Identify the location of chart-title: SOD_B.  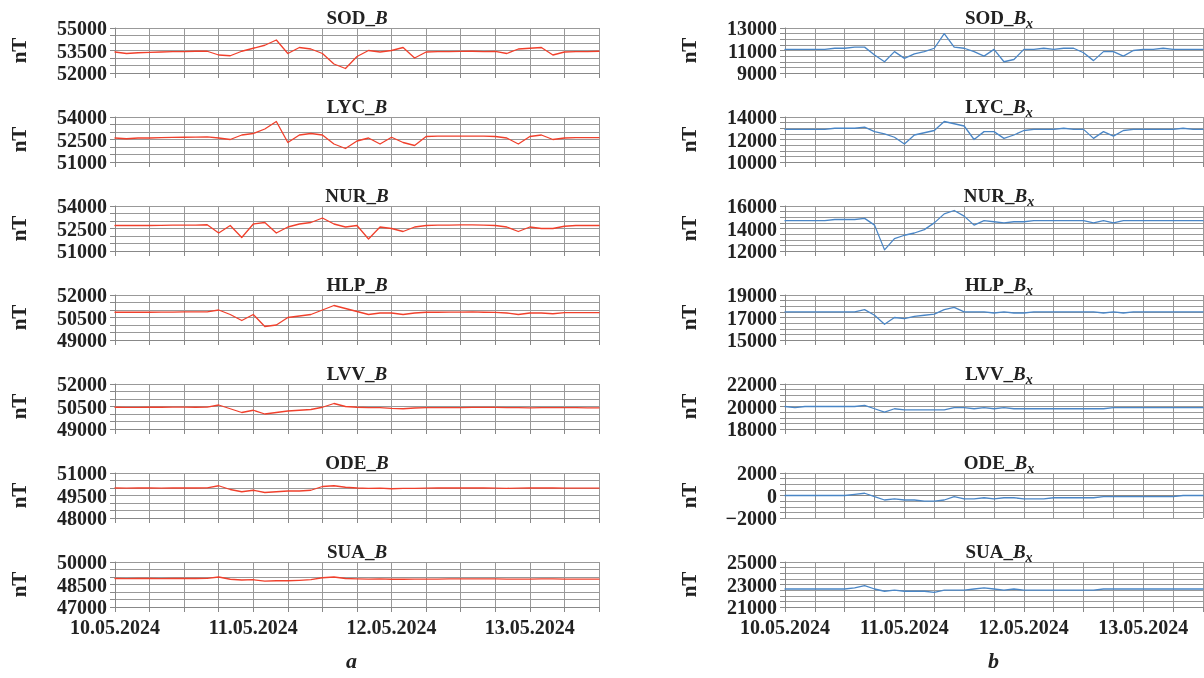
(357, 17).